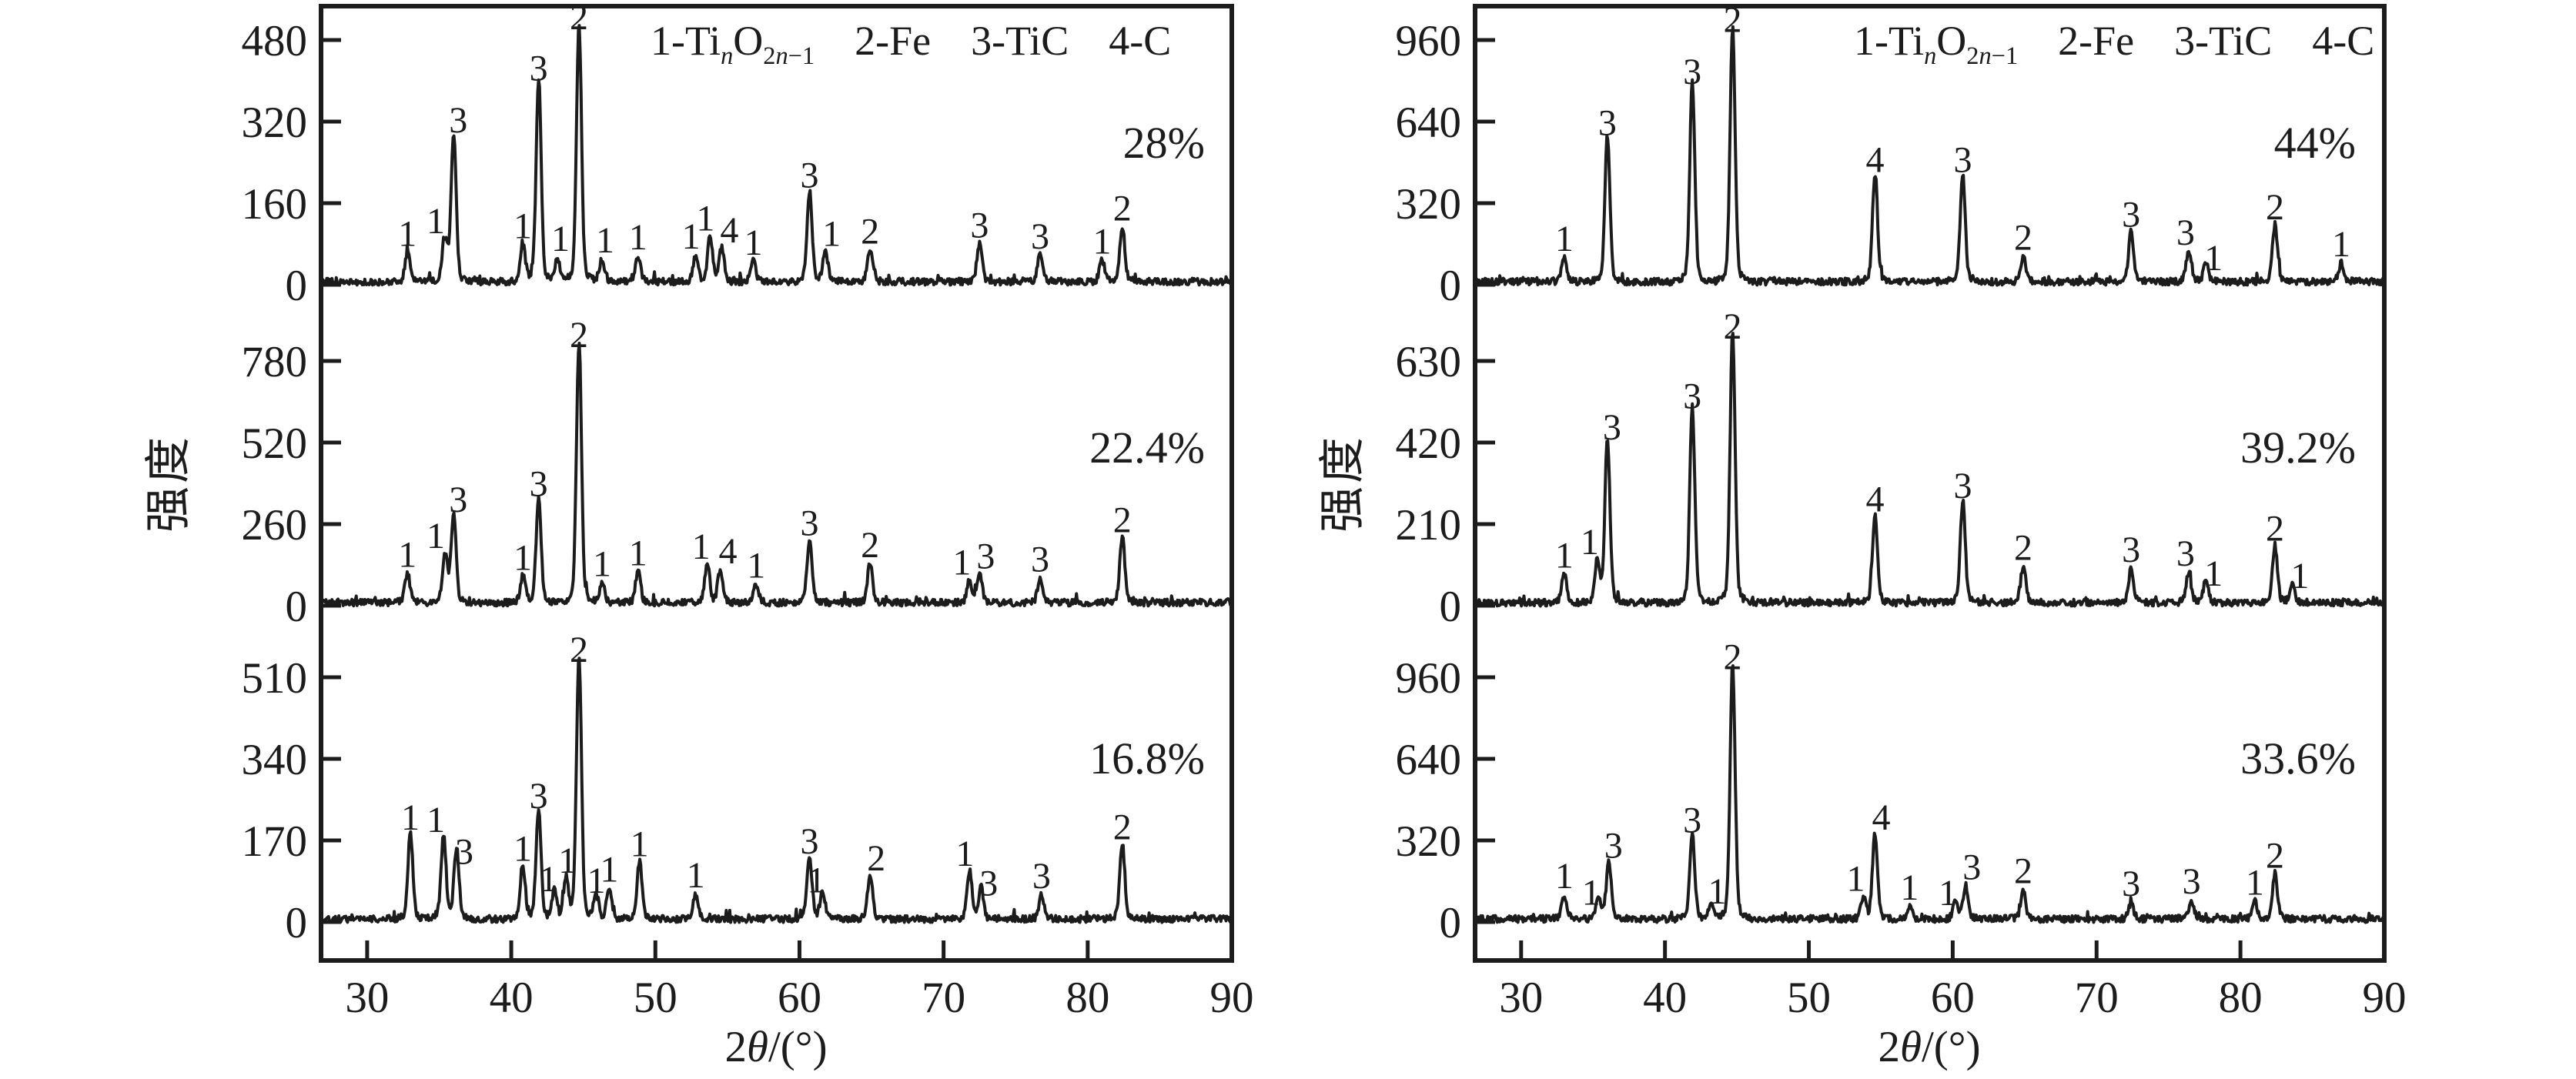  What do you see at coordinates (275, 362) in the screenshot?
I see `y-tick-label: 780` at bounding box center [275, 362].